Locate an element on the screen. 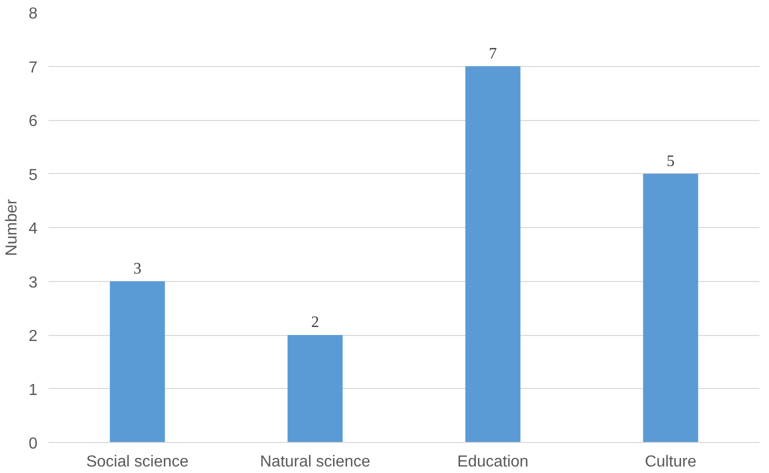 This screenshot has width=769, height=473. y-tick-label: 8 is located at coordinates (33, 14).